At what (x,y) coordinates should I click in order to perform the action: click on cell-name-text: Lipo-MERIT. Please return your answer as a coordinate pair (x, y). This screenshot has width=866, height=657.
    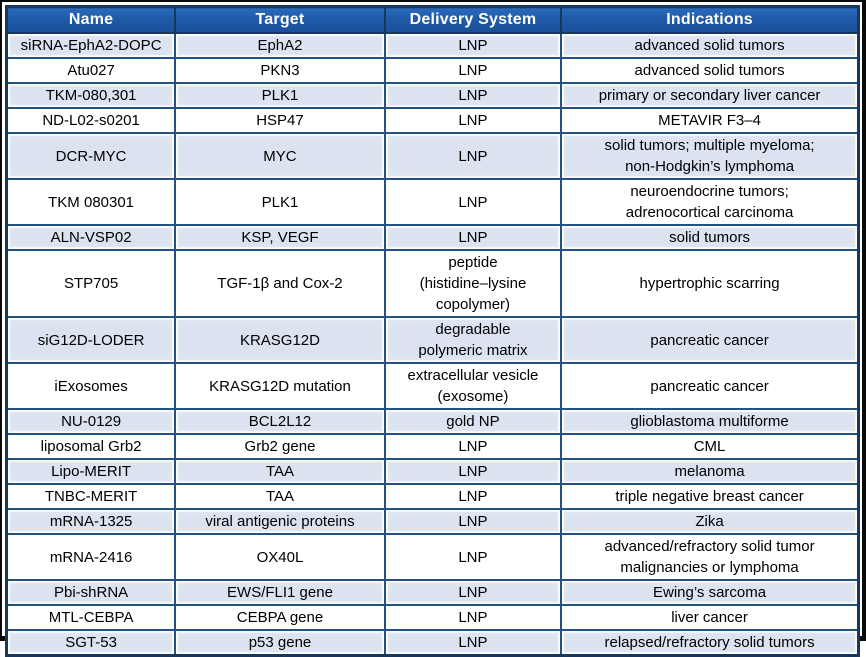
    Looking at the image, I should click on (91, 471).